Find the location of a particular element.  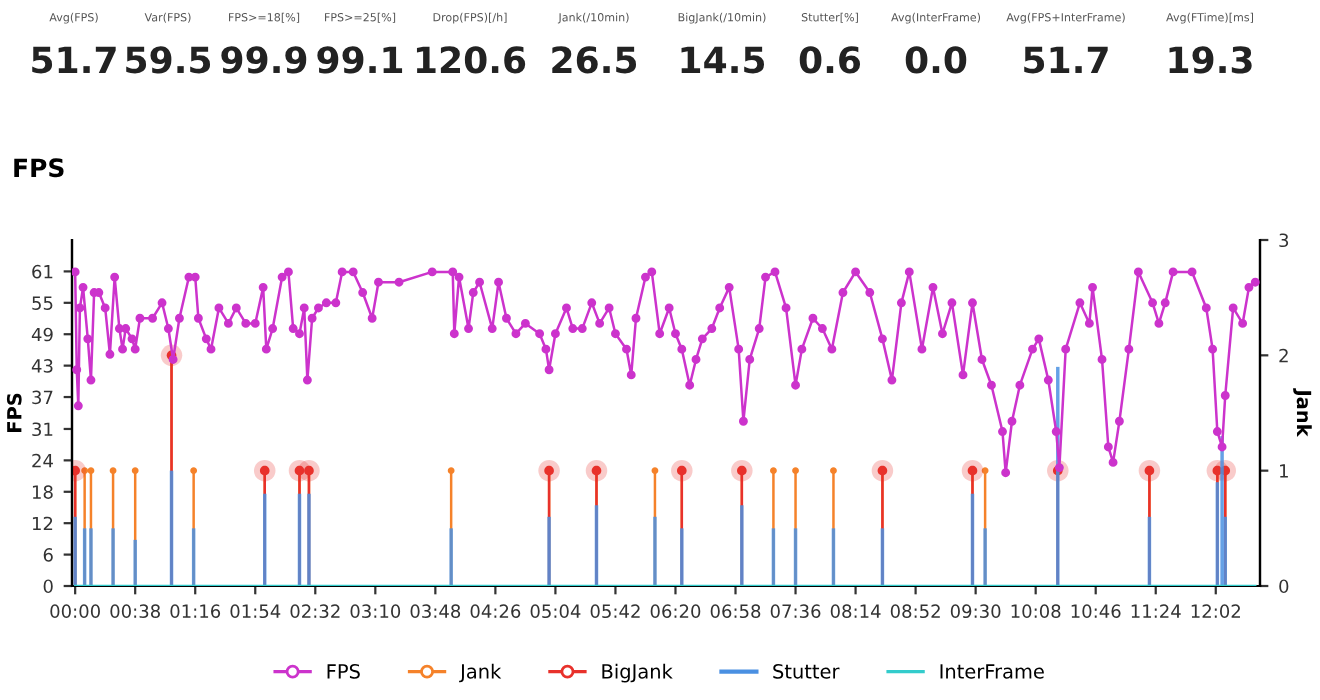

x-tick-label: 08:14 is located at coordinates (855, 611).